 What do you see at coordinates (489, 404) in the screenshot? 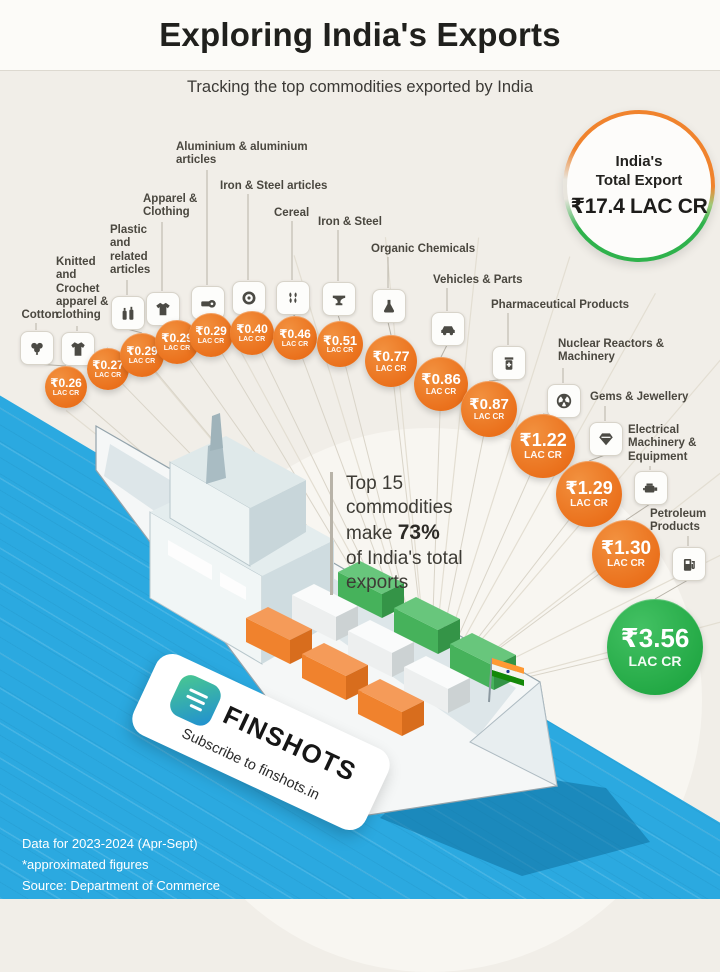
I see `commodity-value: ₹0.87` at bounding box center [489, 404].